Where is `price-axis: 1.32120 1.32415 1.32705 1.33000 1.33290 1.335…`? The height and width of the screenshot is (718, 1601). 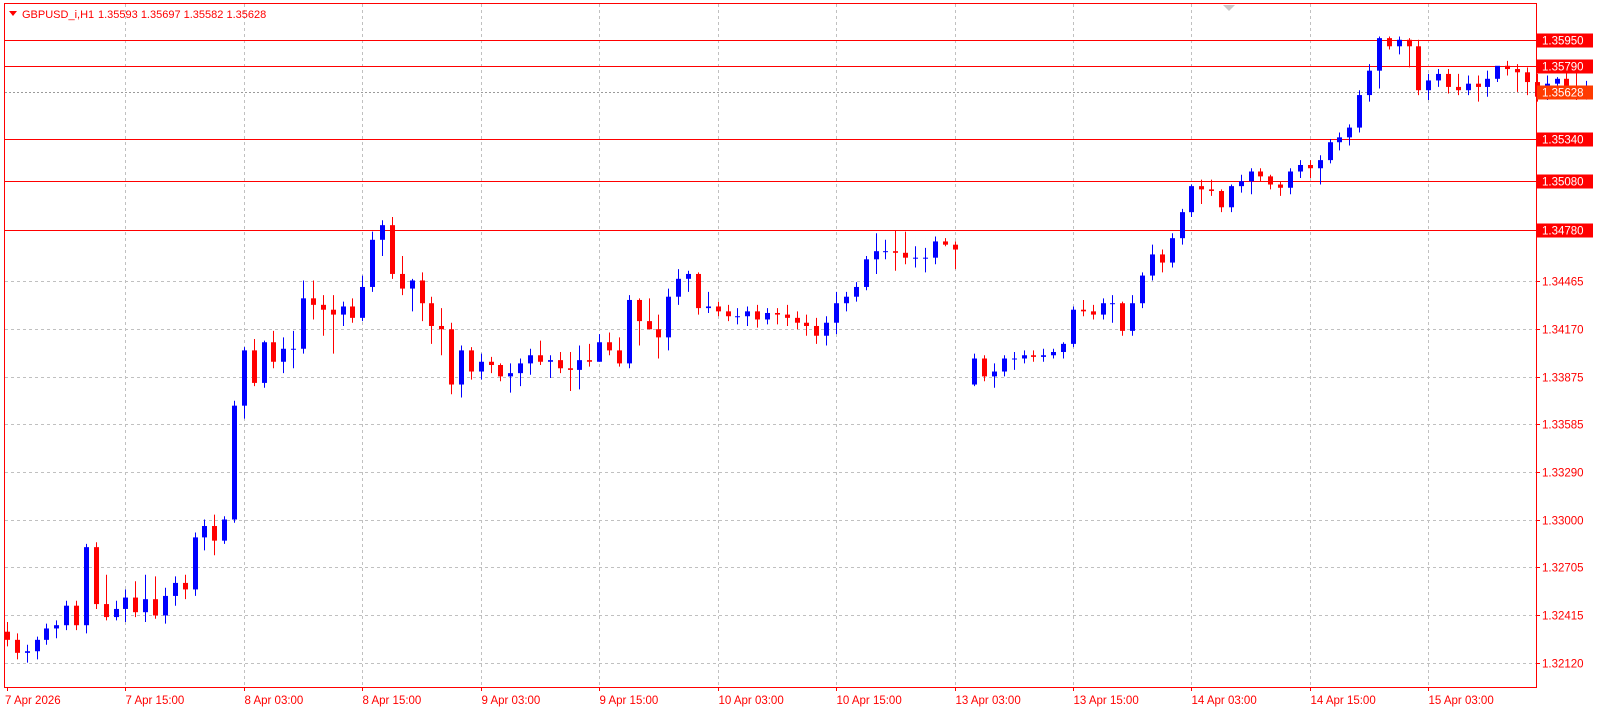
price-axis: 1.32120 1.32415 1.32705 1.33000 1.33290 1.335… is located at coordinates (1560, 474).